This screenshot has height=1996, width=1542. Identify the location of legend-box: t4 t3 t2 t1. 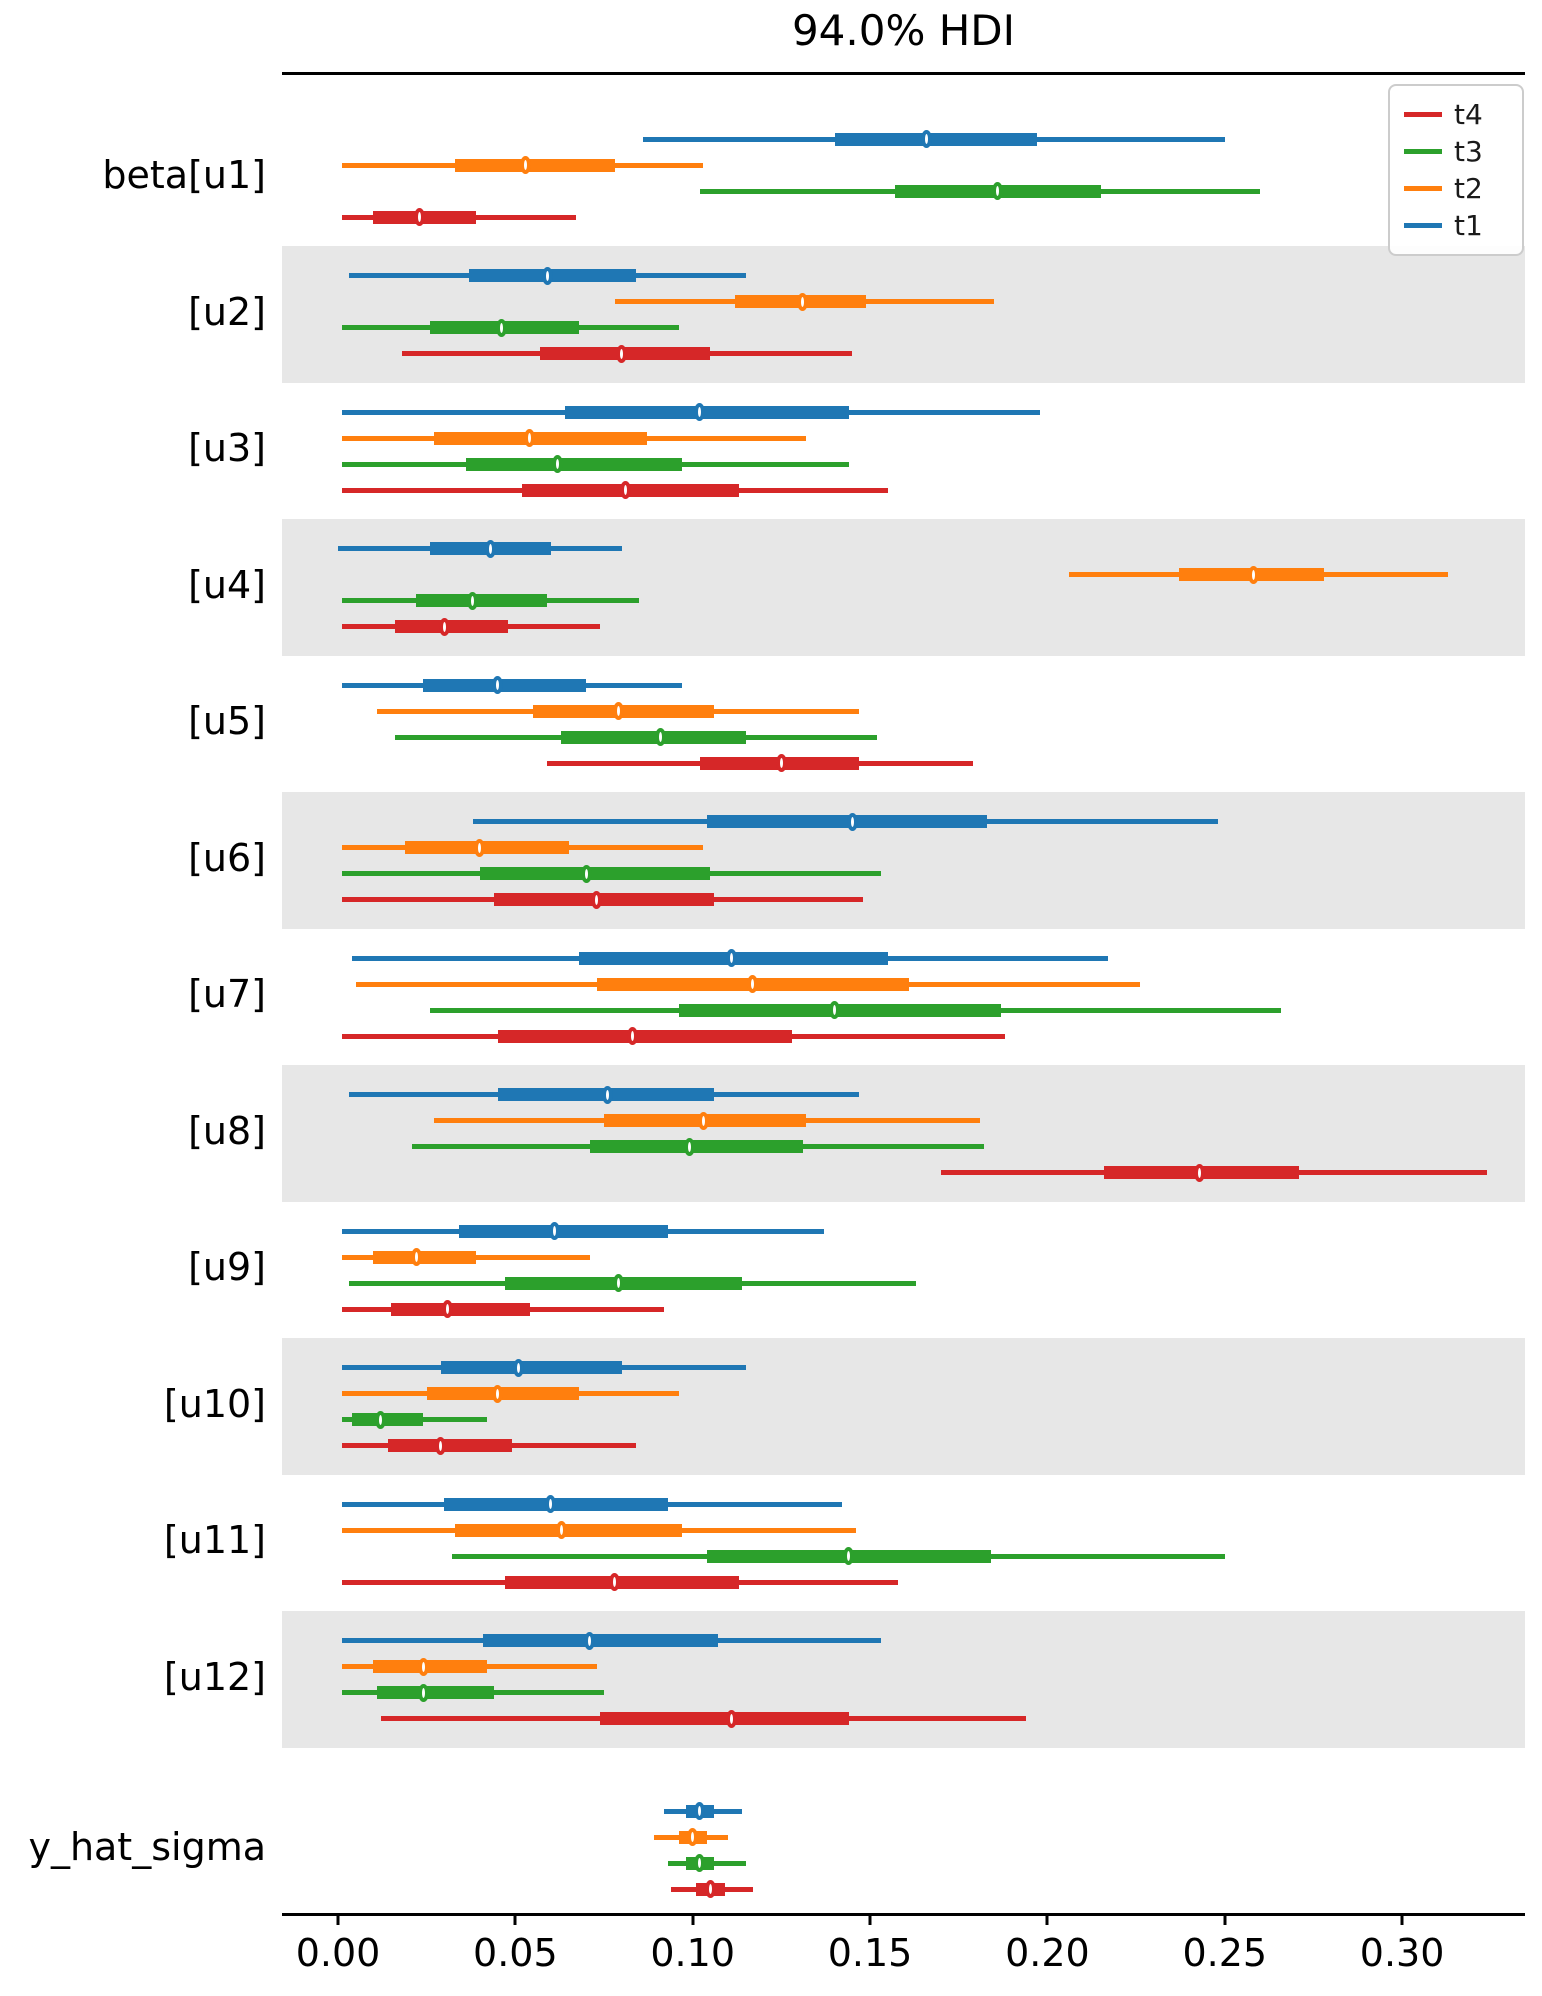
(1456, 170).